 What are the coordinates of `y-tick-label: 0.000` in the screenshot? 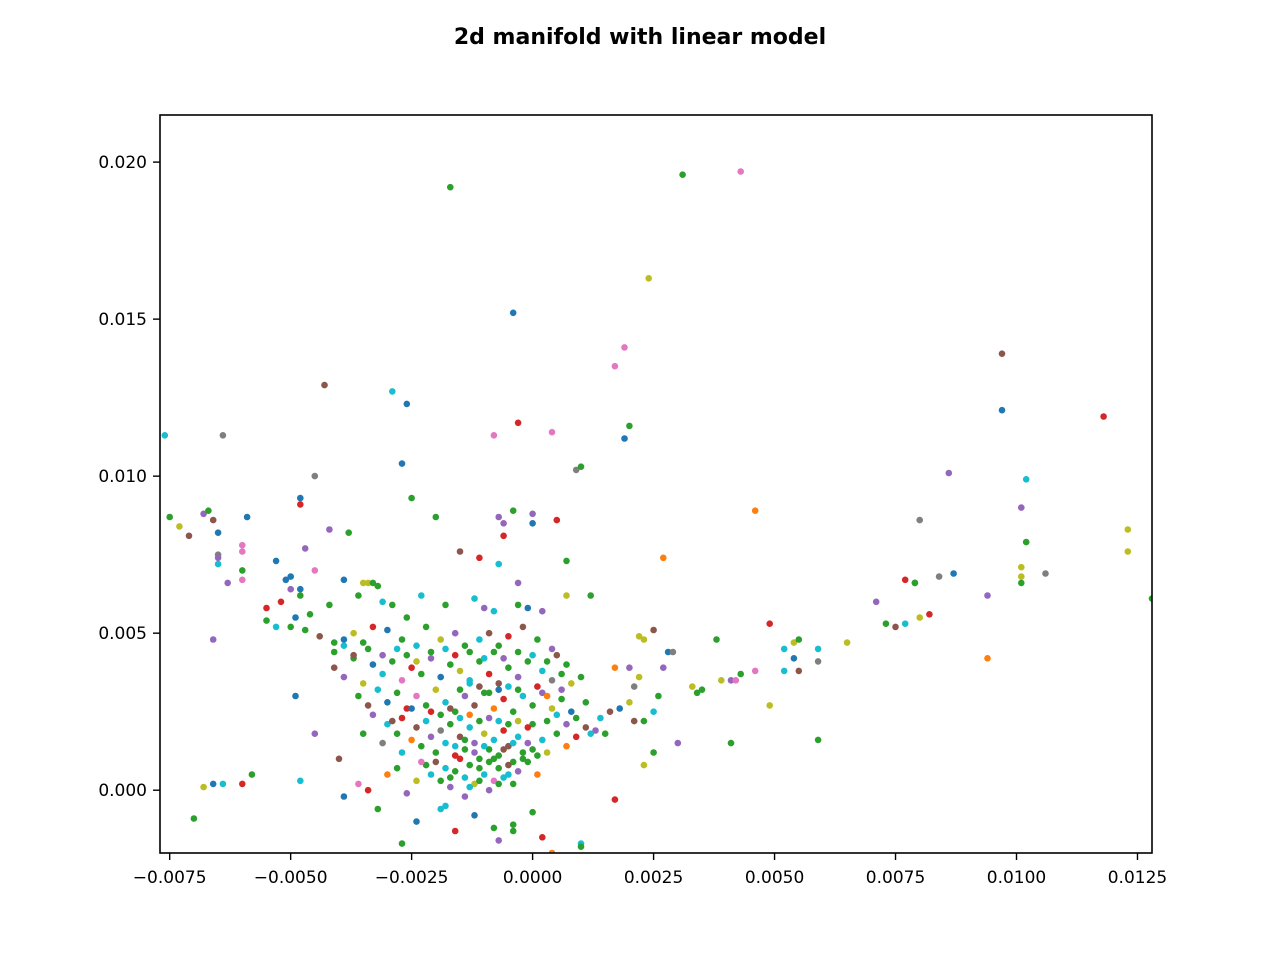 It's located at (122, 791).